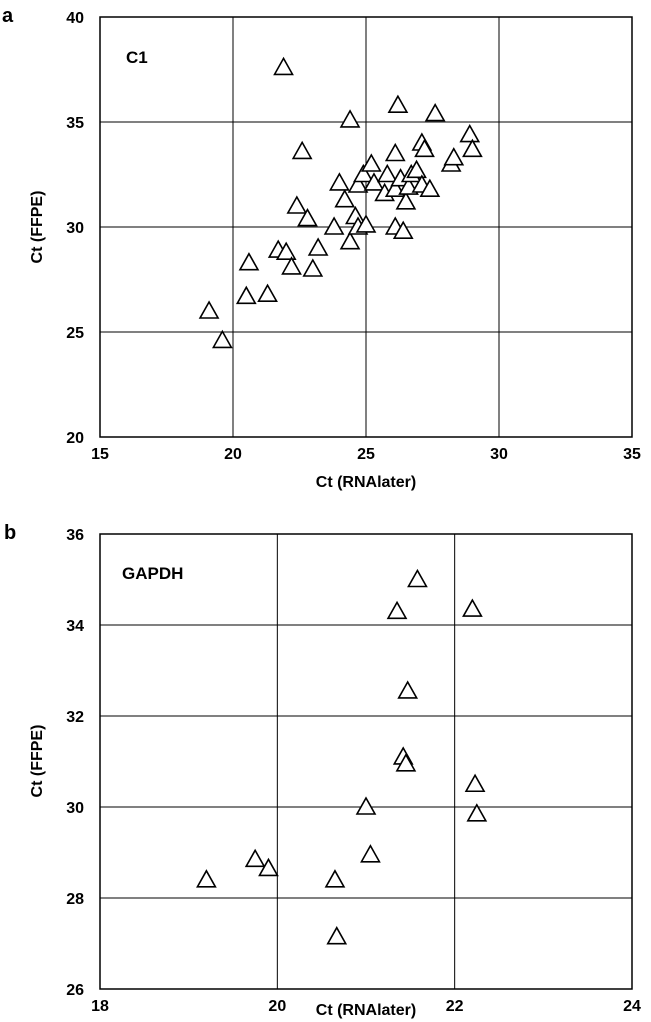  I want to click on panel-a-letter: a, so click(8, 16).